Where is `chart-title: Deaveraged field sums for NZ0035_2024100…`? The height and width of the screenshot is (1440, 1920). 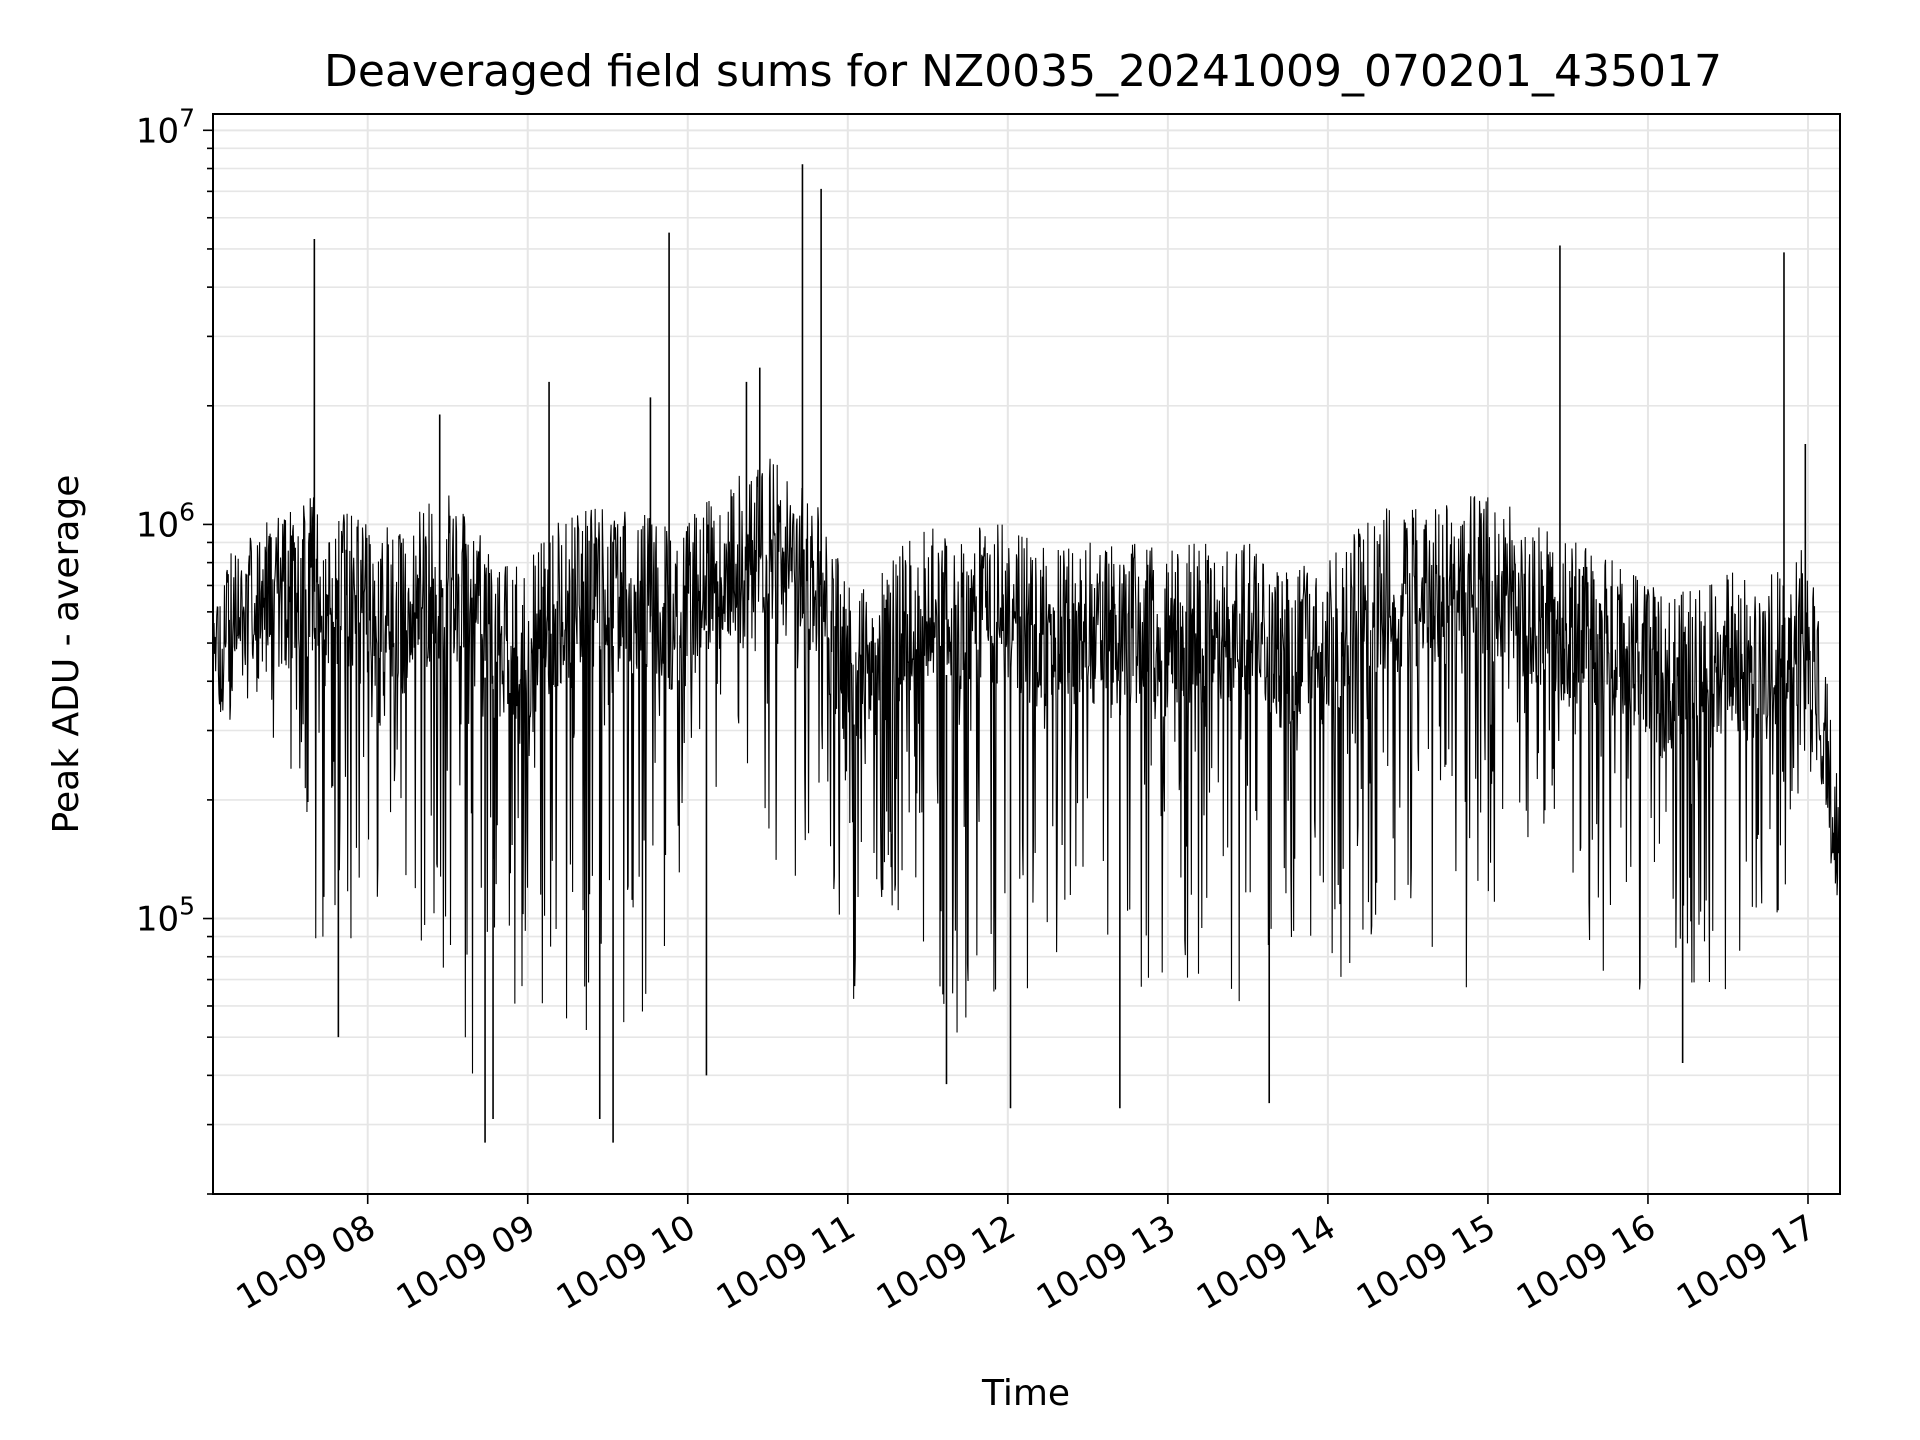
chart-title: Deaveraged field sums for NZ0035_2024100… is located at coordinates (1023, 71).